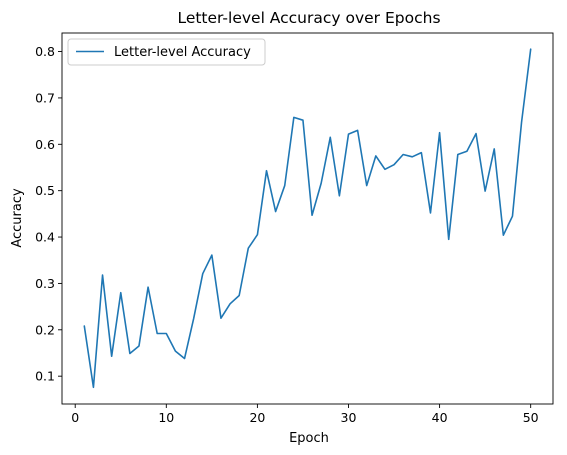 The height and width of the screenshot is (455, 567). What do you see at coordinates (45, 97) in the screenshot?
I see `y-tick-label: 0.7` at bounding box center [45, 97].